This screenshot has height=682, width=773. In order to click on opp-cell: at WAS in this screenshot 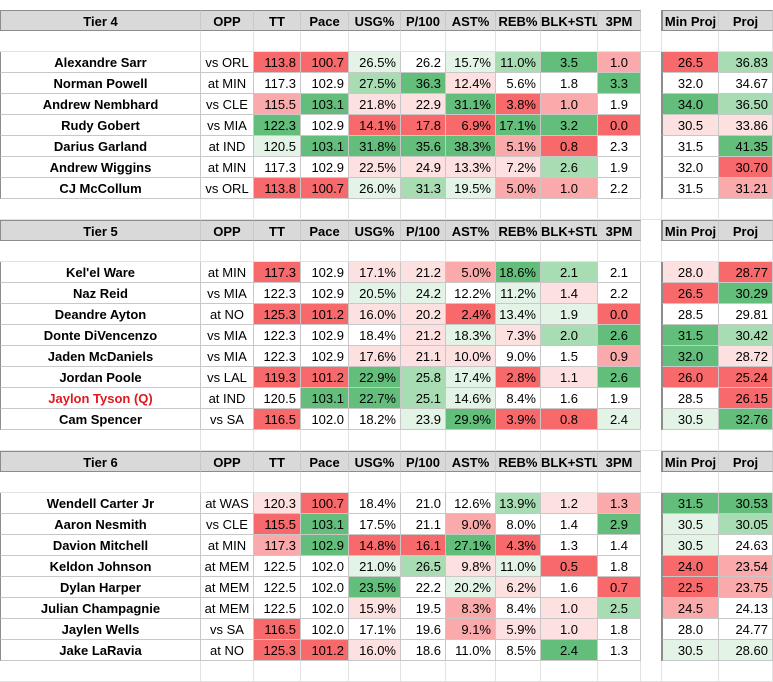, I will do `click(227, 503)`.